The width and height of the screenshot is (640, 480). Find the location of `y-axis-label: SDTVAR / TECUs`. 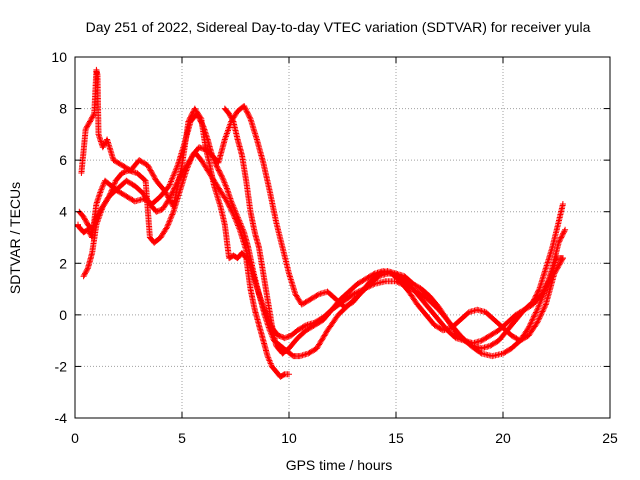

y-axis-label: SDTVAR / TECUs is located at coordinates (15, 238).